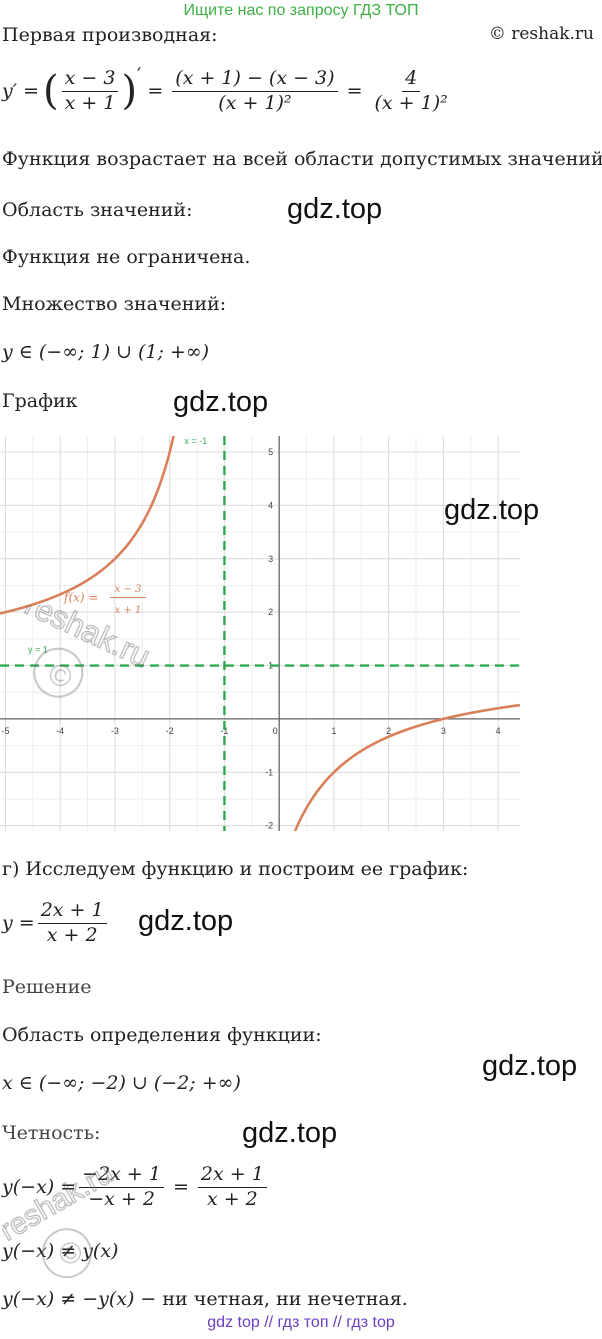  What do you see at coordinates (205, 1299) in the screenshot?
I see `parity-neq-2: y(−x) ≠ −y(x) − ни четная, ни нечетная.` at bounding box center [205, 1299].